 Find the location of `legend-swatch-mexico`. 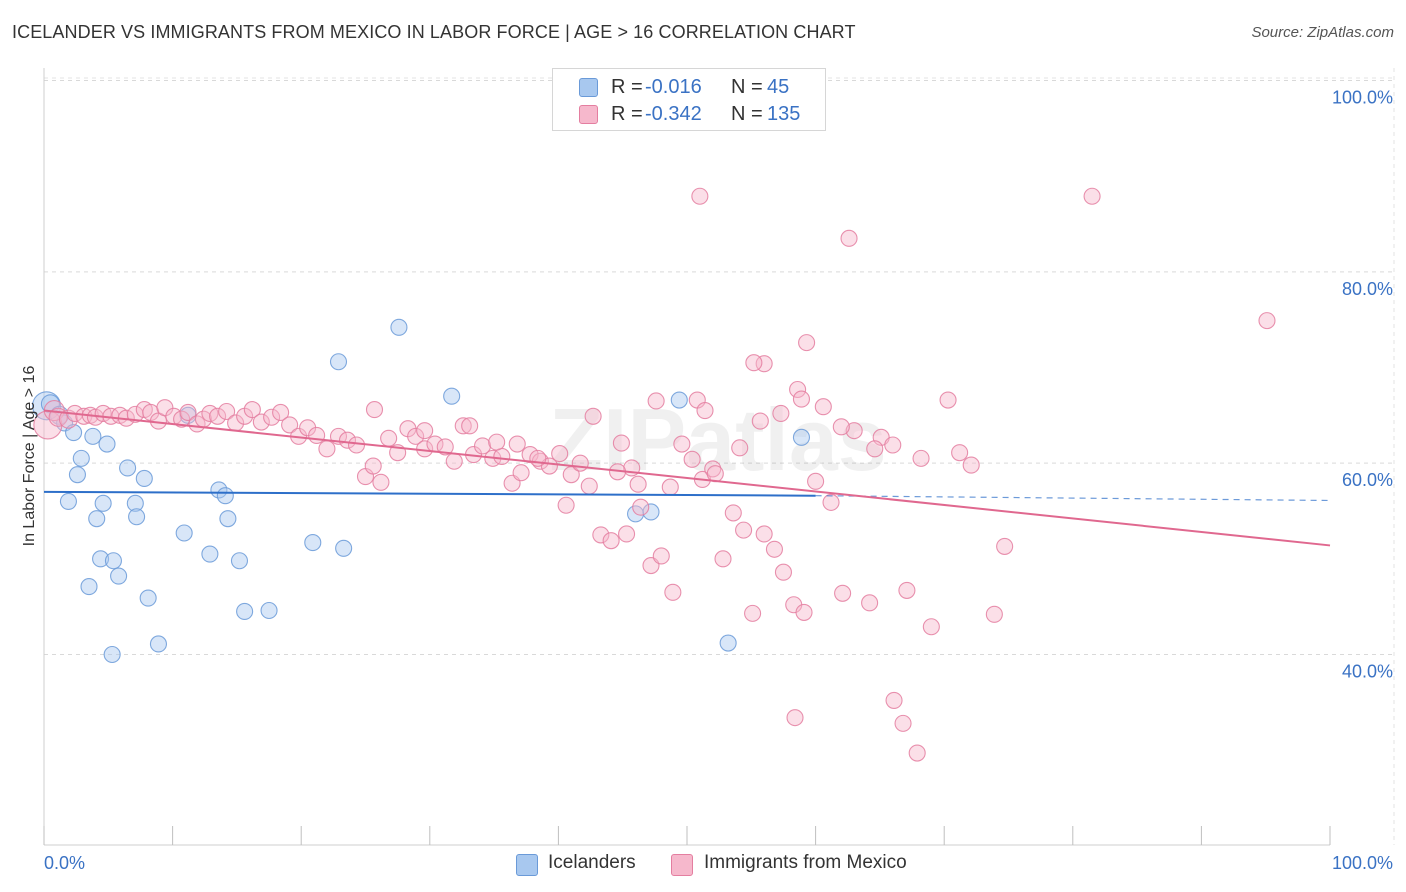

legend-swatch-mexico is located at coordinates (588, 114).